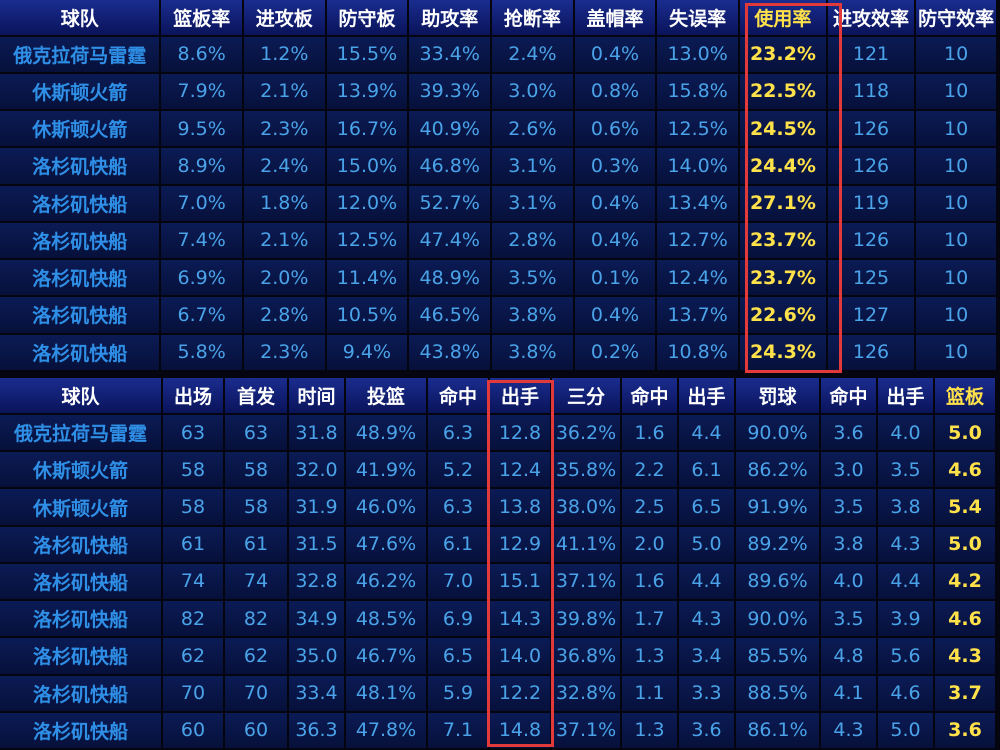 This screenshot has width=1000, height=750. Describe the element at coordinates (905, 507) in the screenshot. I see `stat-cell: 3.8` at that location.